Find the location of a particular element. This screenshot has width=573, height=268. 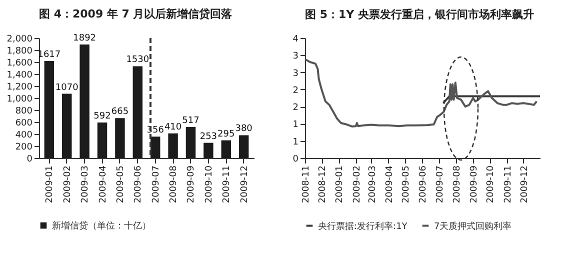

y-tick-label: 1,000 is located at coordinates (19, 99).